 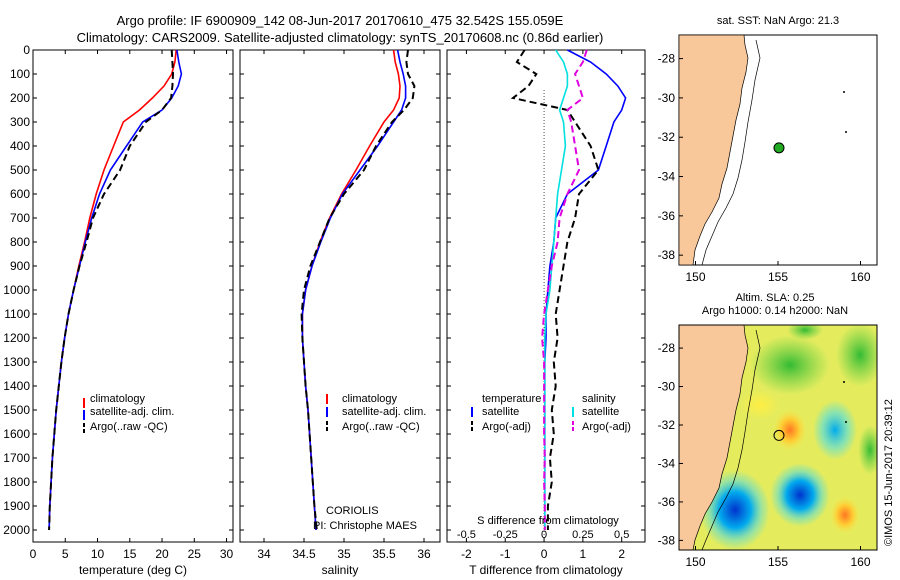 What do you see at coordinates (264, 554) in the screenshot?
I see `x-tick-label: 34` at bounding box center [264, 554].